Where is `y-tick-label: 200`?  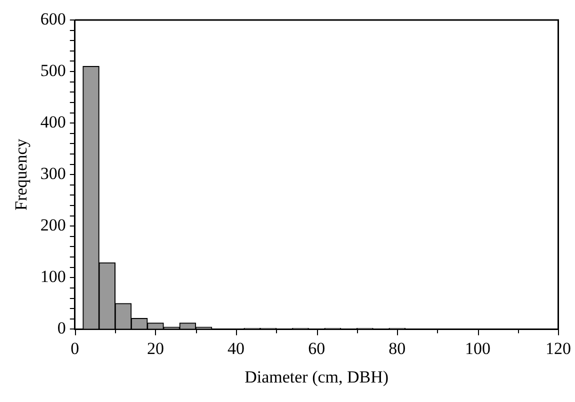 y-tick-label: 200 is located at coordinates (53, 225).